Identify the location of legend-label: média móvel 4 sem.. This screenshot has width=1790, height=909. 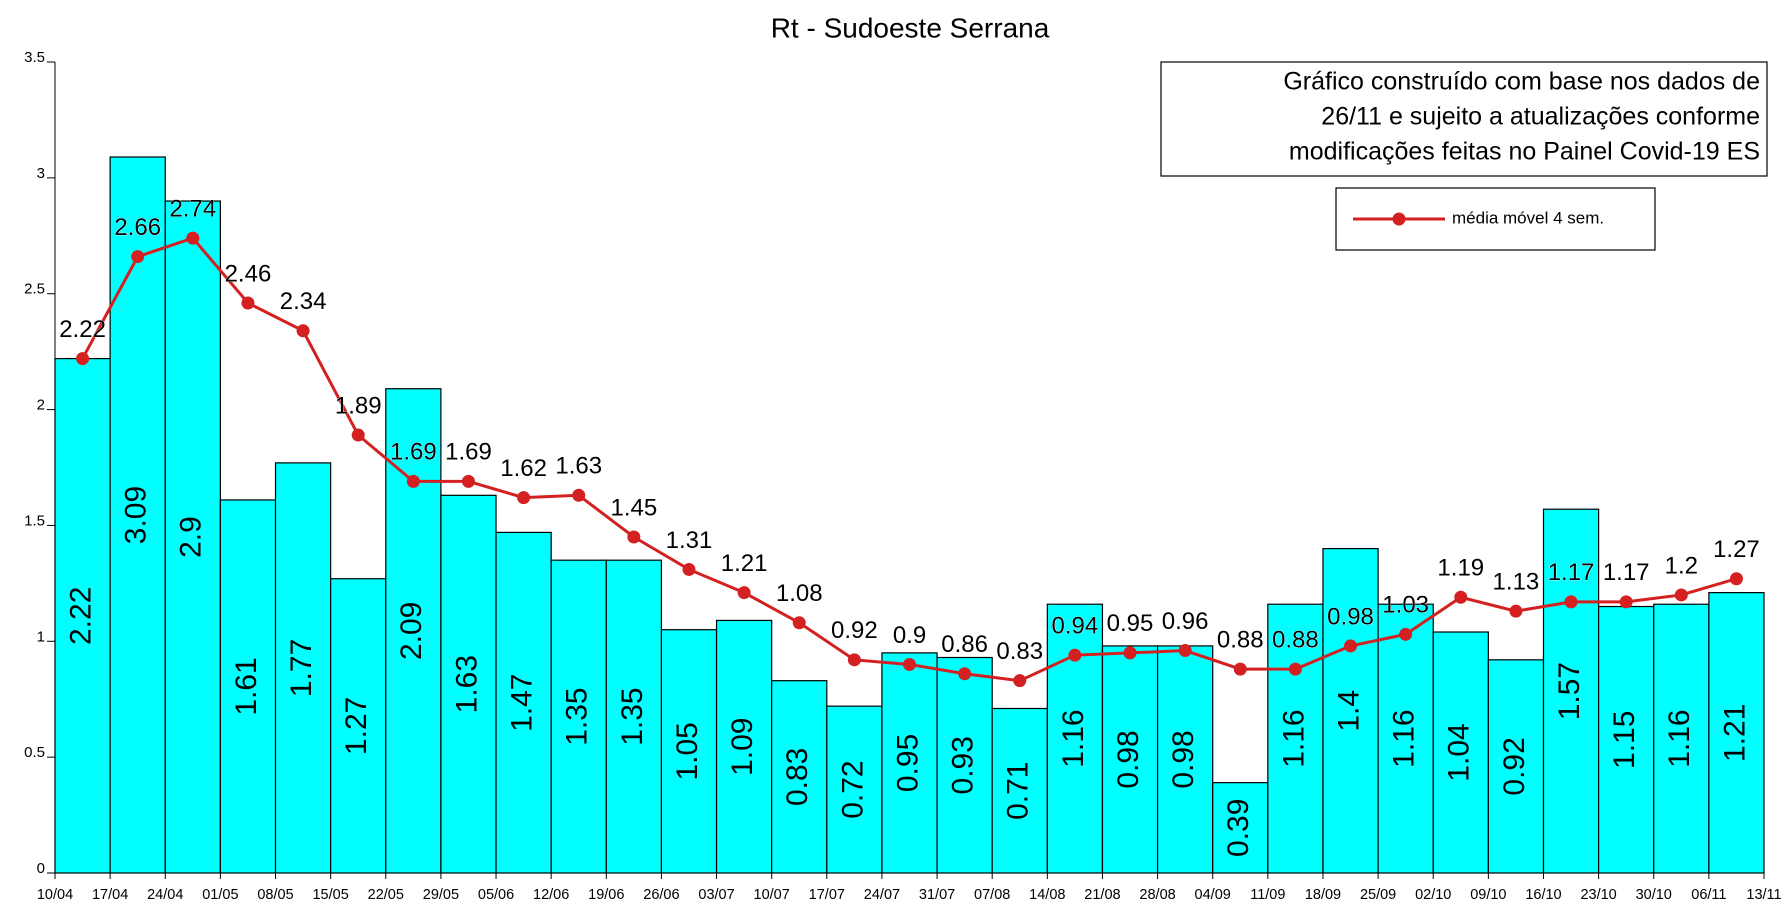
(1528, 217).